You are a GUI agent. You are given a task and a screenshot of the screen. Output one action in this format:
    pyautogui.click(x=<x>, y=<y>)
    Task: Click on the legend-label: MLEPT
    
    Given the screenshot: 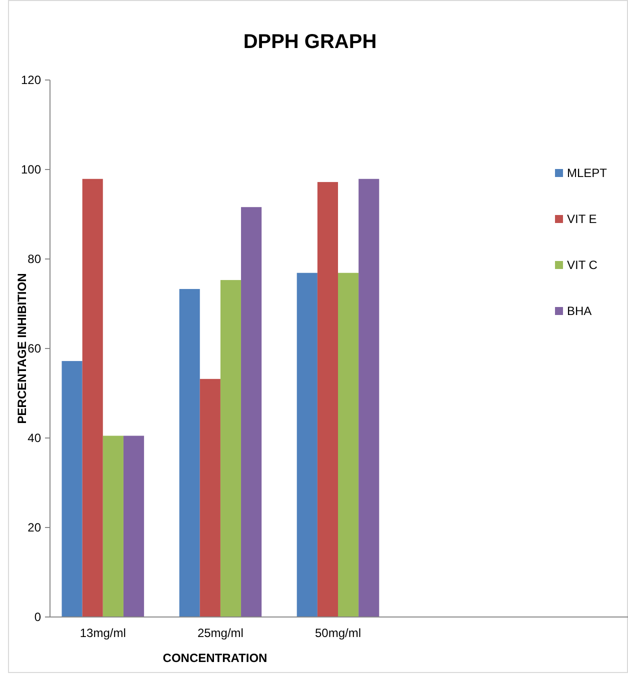 What is the action you would take?
    pyautogui.click(x=587, y=173)
    